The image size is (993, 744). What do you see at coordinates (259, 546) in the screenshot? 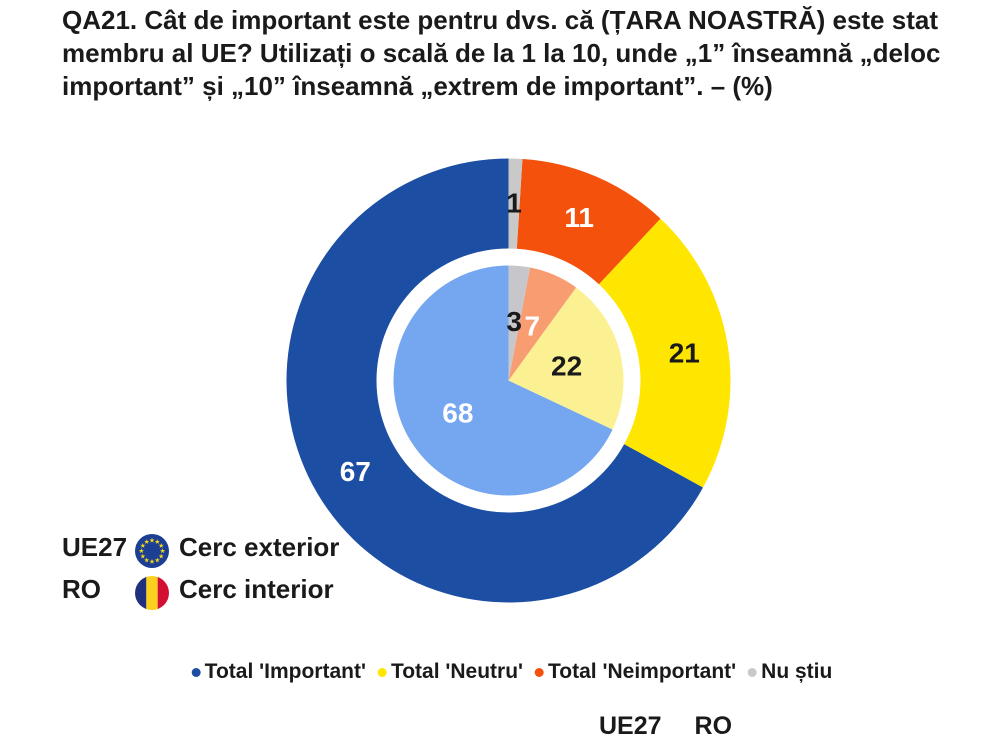
I see `ring-legend-desc-outer: Cerc exterior` at bounding box center [259, 546].